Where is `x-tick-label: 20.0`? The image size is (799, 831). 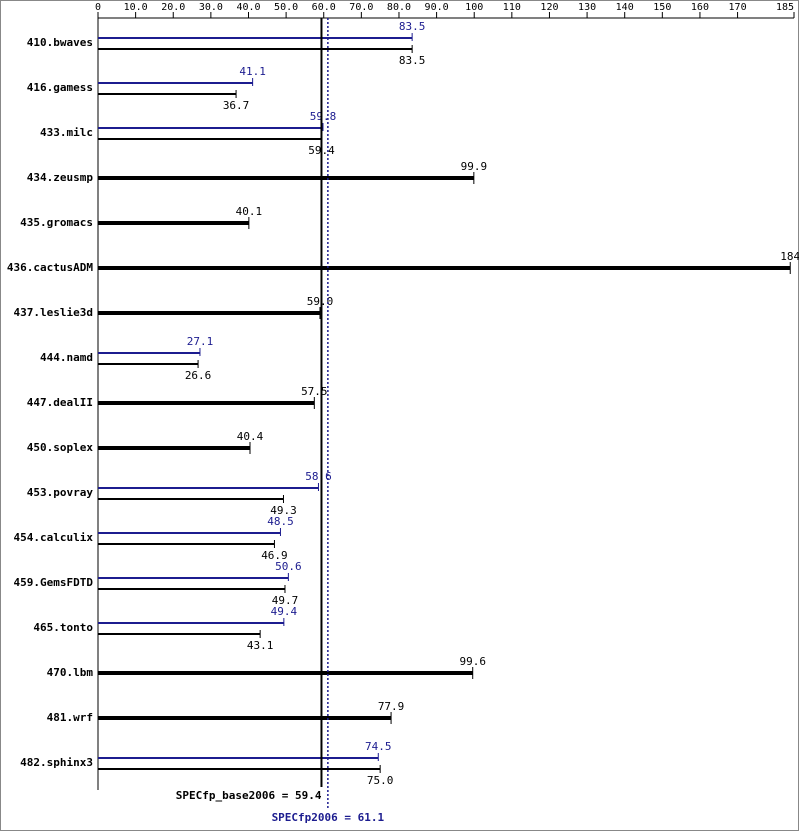 x-tick-label: 20.0 is located at coordinates (173, 7).